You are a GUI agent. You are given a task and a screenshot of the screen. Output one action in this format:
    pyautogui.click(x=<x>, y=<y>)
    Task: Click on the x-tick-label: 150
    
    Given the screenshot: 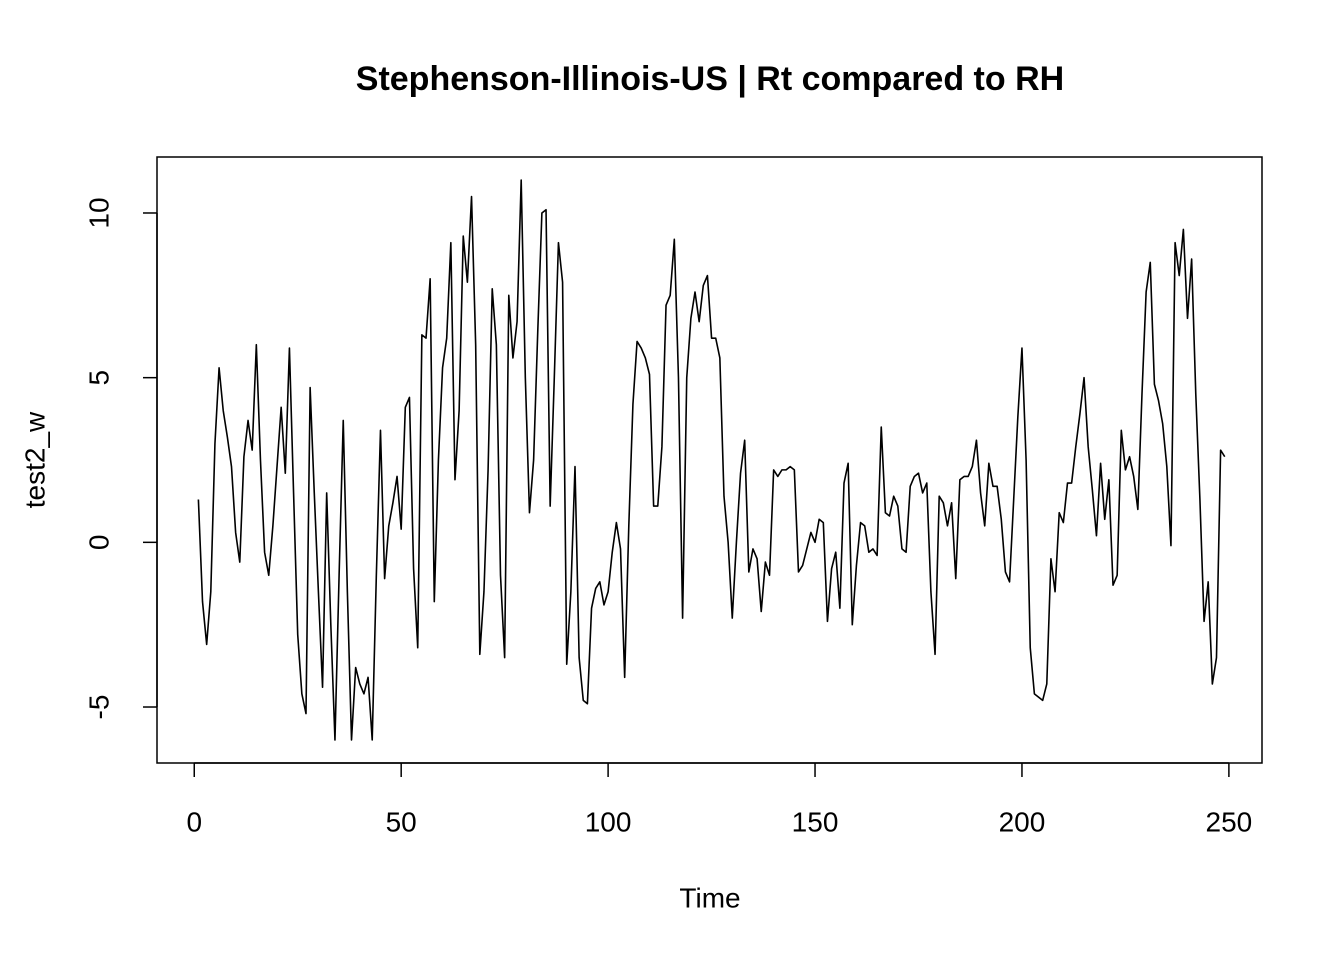 What is the action you would take?
    pyautogui.click(x=815, y=821)
    